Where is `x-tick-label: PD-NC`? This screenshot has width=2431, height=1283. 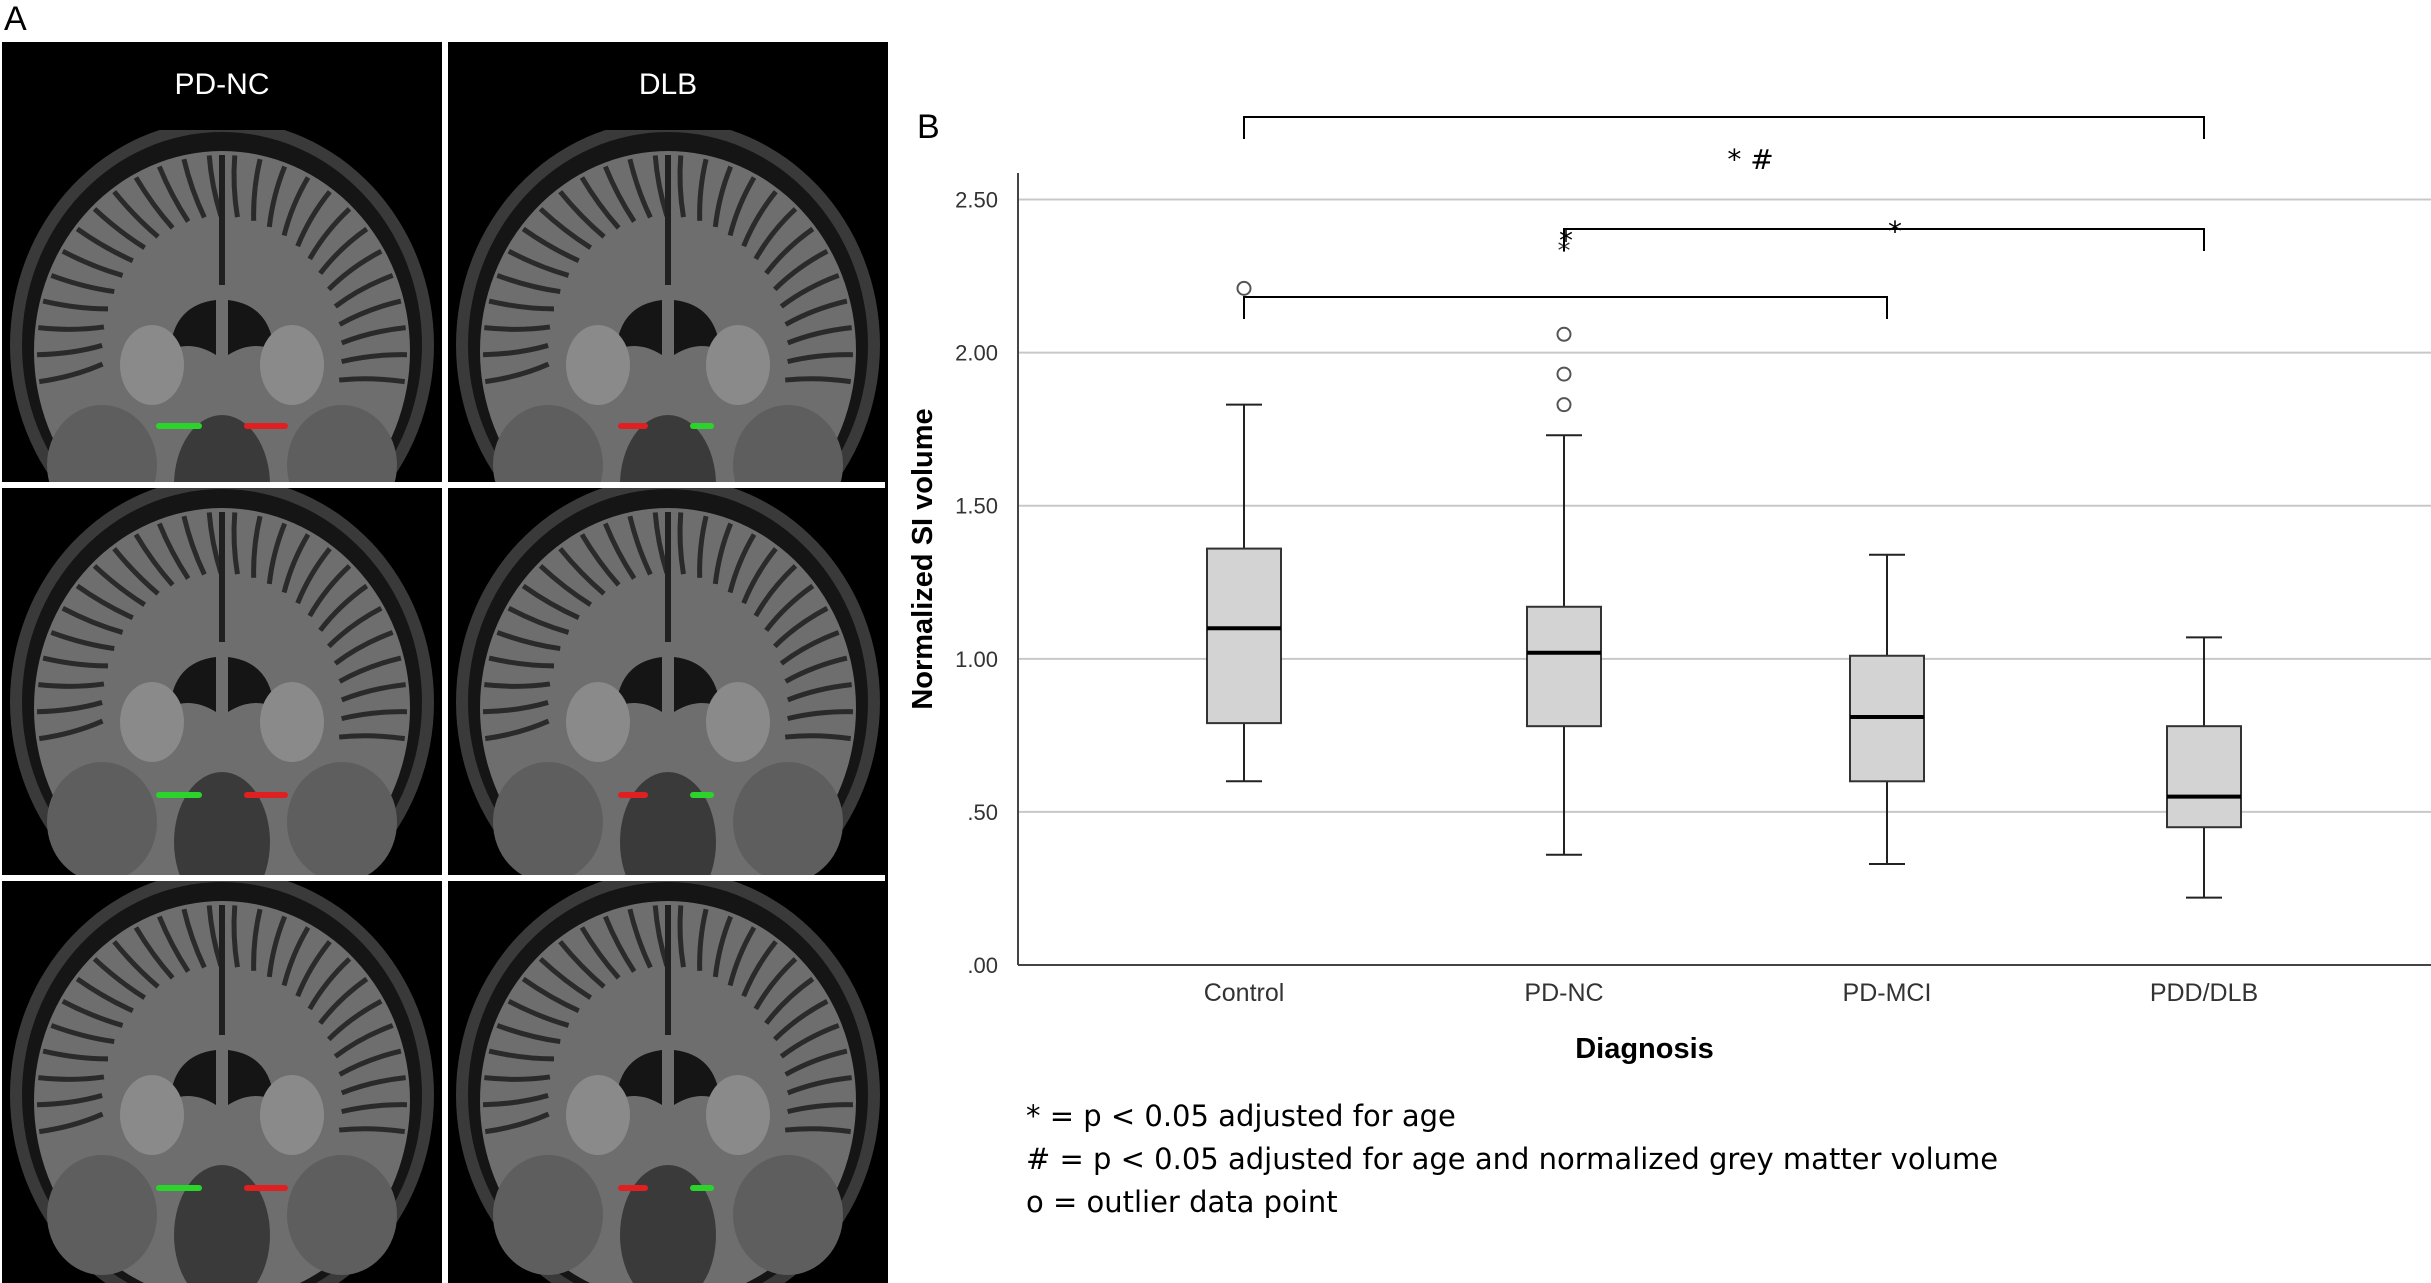 x-tick-label: PD-NC is located at coordinates (1563, 993).